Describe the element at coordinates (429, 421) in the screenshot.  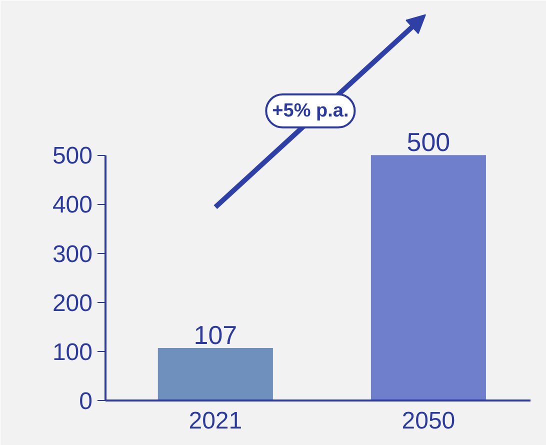
I see `x-tick-label: 2050` at that location.